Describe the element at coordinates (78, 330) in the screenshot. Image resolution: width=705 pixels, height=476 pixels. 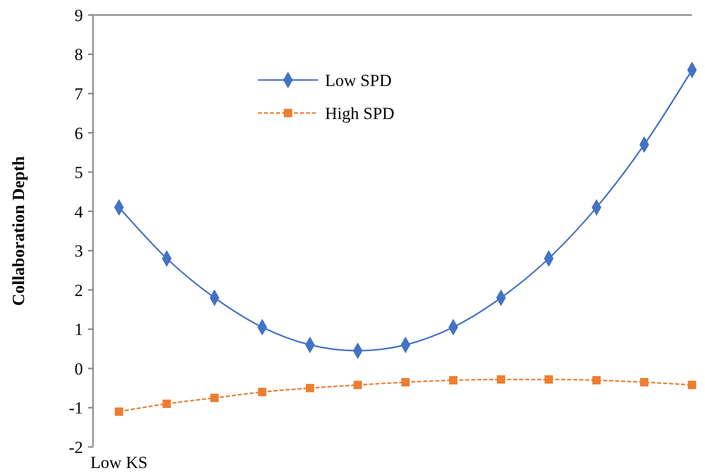
I see `y-tick-label: 1` at that location.